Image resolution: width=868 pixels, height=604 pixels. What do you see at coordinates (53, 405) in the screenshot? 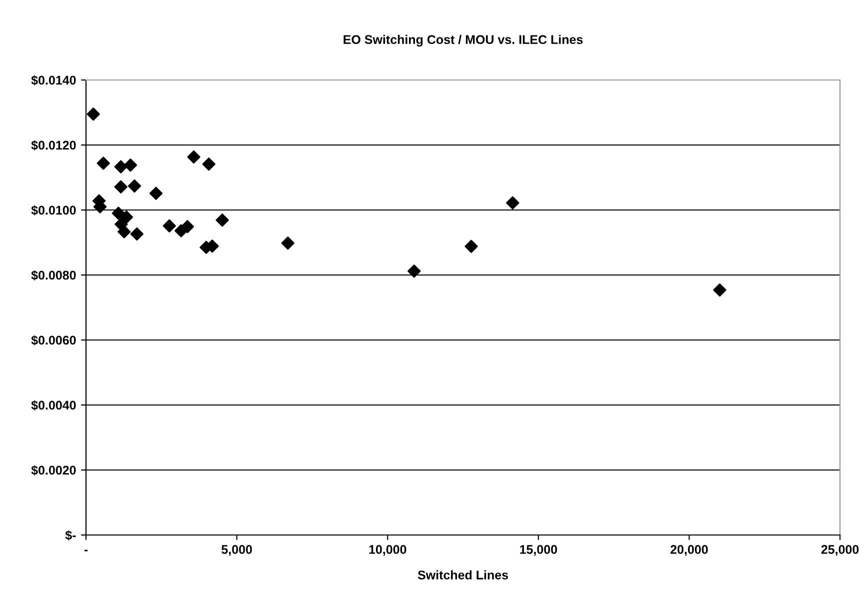
I see `y-tick-label: $0.0040` at bounding box center [53, 405].